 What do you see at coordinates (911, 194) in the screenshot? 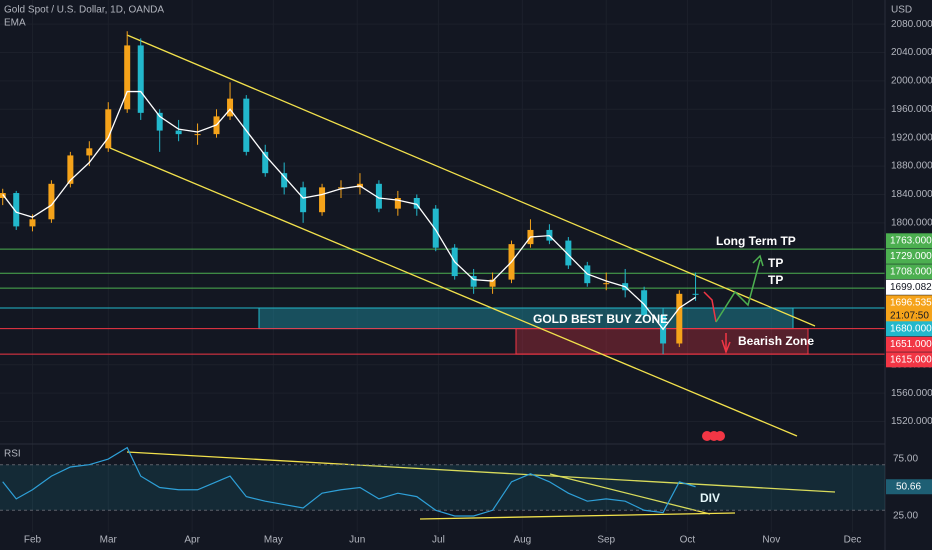
I see `y-tick-label: 1840.000` at bounding box center [911, 194].